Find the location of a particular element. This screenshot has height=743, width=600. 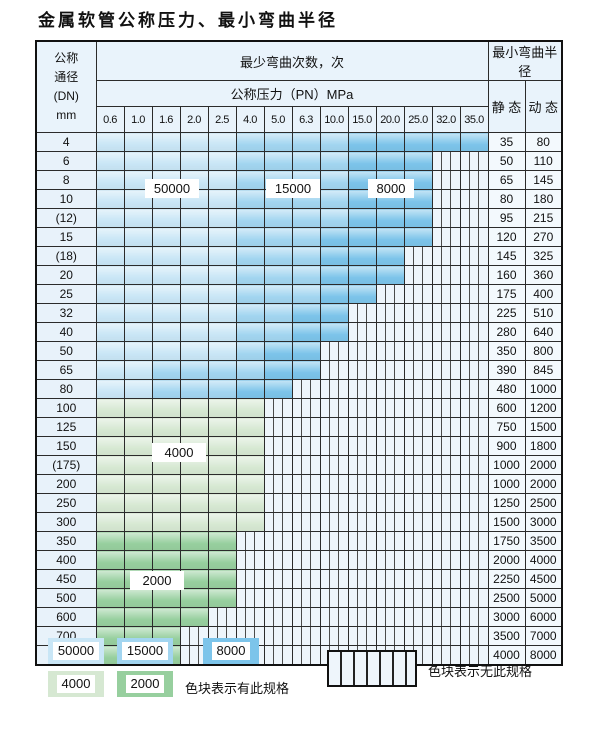

static-radius-cell: 160 is located at coordinates (506, 275).